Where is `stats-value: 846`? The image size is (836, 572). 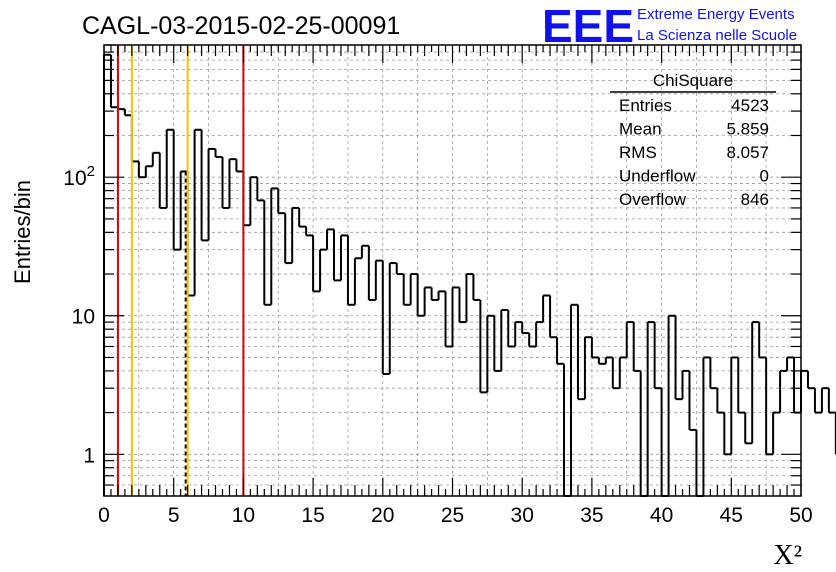 stats-value: 846 is located at coordinates (755, 199).